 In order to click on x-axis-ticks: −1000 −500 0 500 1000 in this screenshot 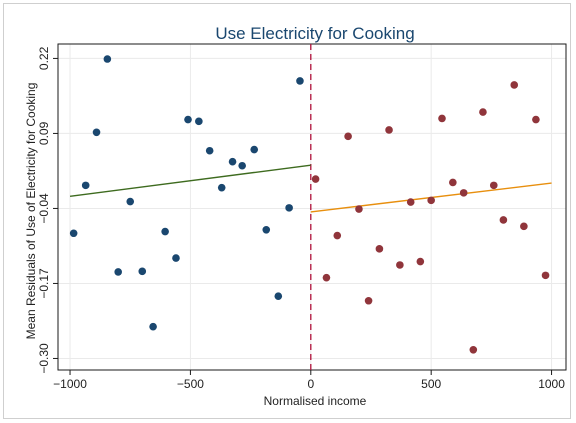, I will do `click(309, 380)`.